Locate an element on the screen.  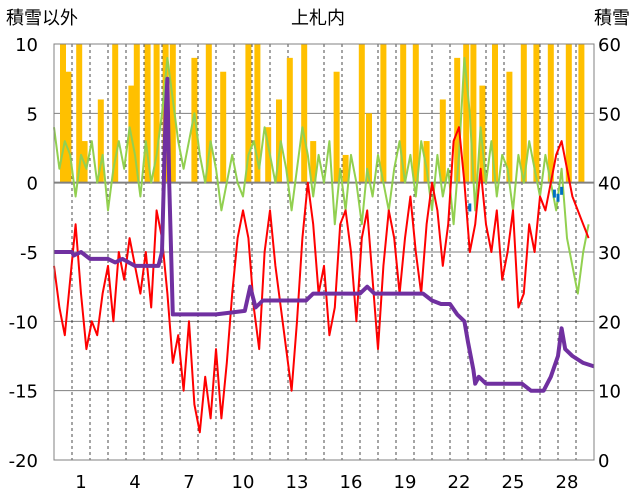
chart-title: 上札内 is located at coordinates (318, 18).